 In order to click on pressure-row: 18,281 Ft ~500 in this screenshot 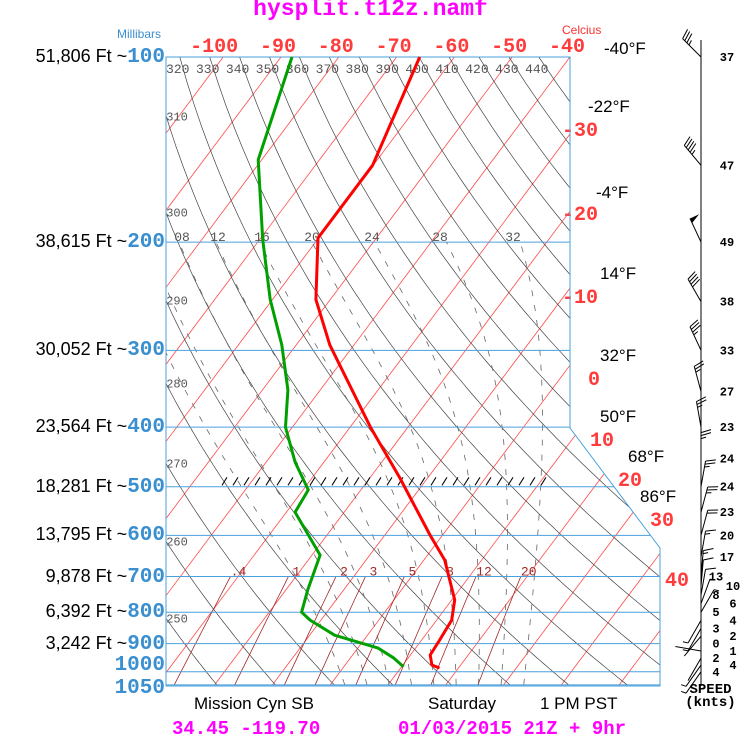, I will do `click(82, 487)`.